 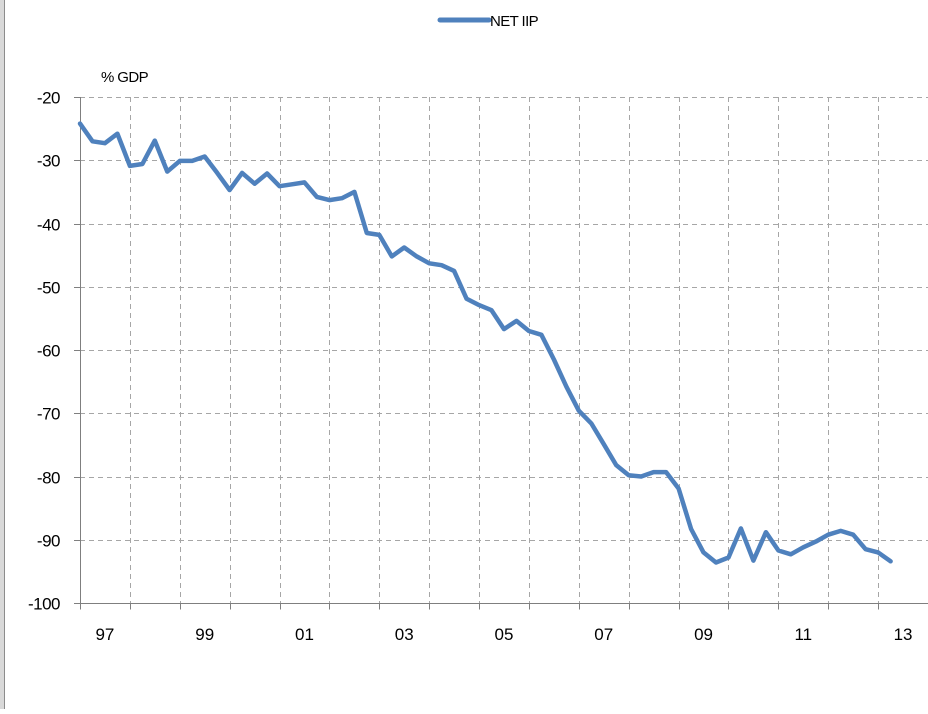 I want to click on x-tick-label: 03, so click(x=404, y=634).